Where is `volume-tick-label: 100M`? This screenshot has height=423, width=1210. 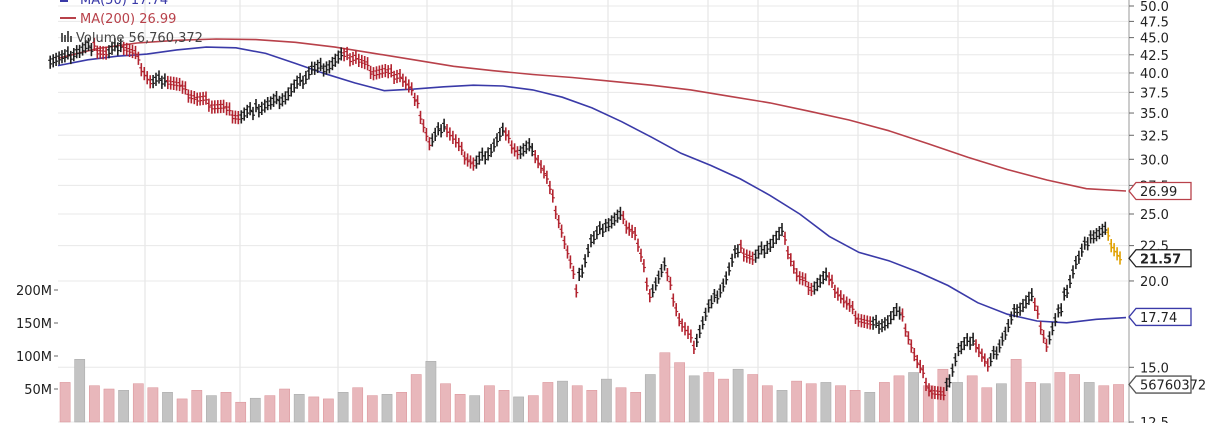
volume-tick-label: 100M is located at coordinates (34, 357).